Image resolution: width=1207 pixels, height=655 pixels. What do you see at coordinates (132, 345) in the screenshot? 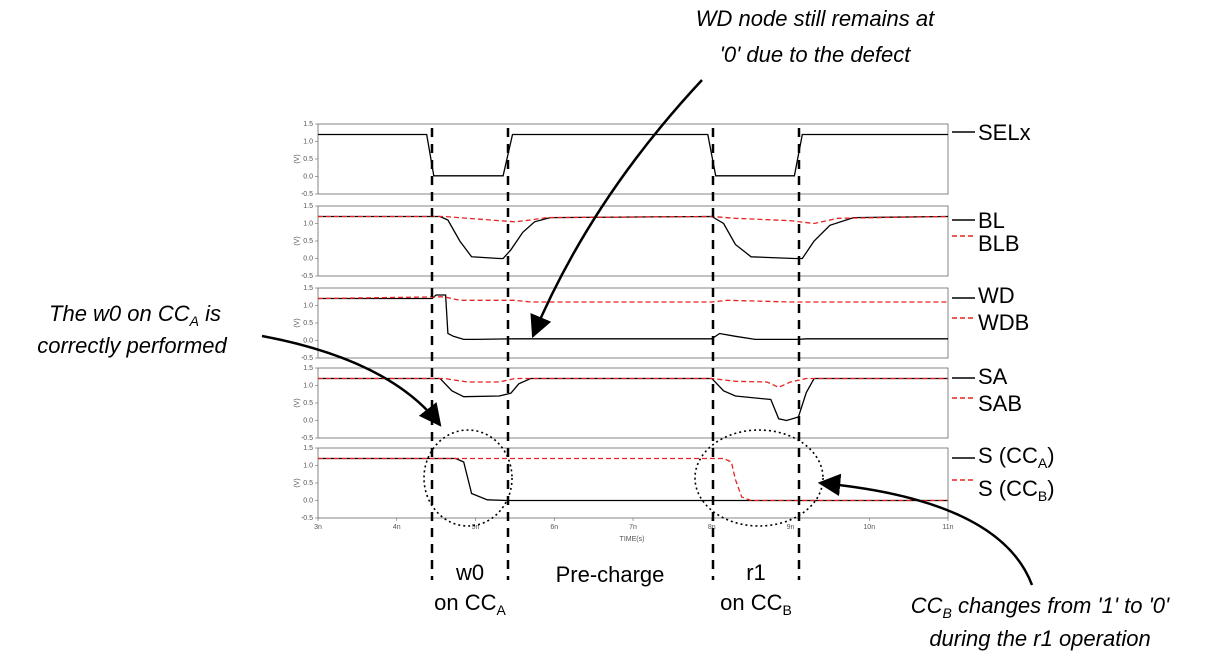
I see `annotation-w0-line2: correctly performed` at bounding box center [132, 345].